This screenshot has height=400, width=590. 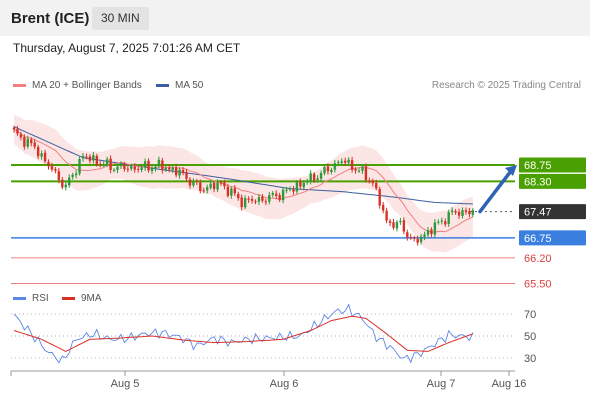 I want to click on ma50-swatch-icon, so click(x=162, y=85).